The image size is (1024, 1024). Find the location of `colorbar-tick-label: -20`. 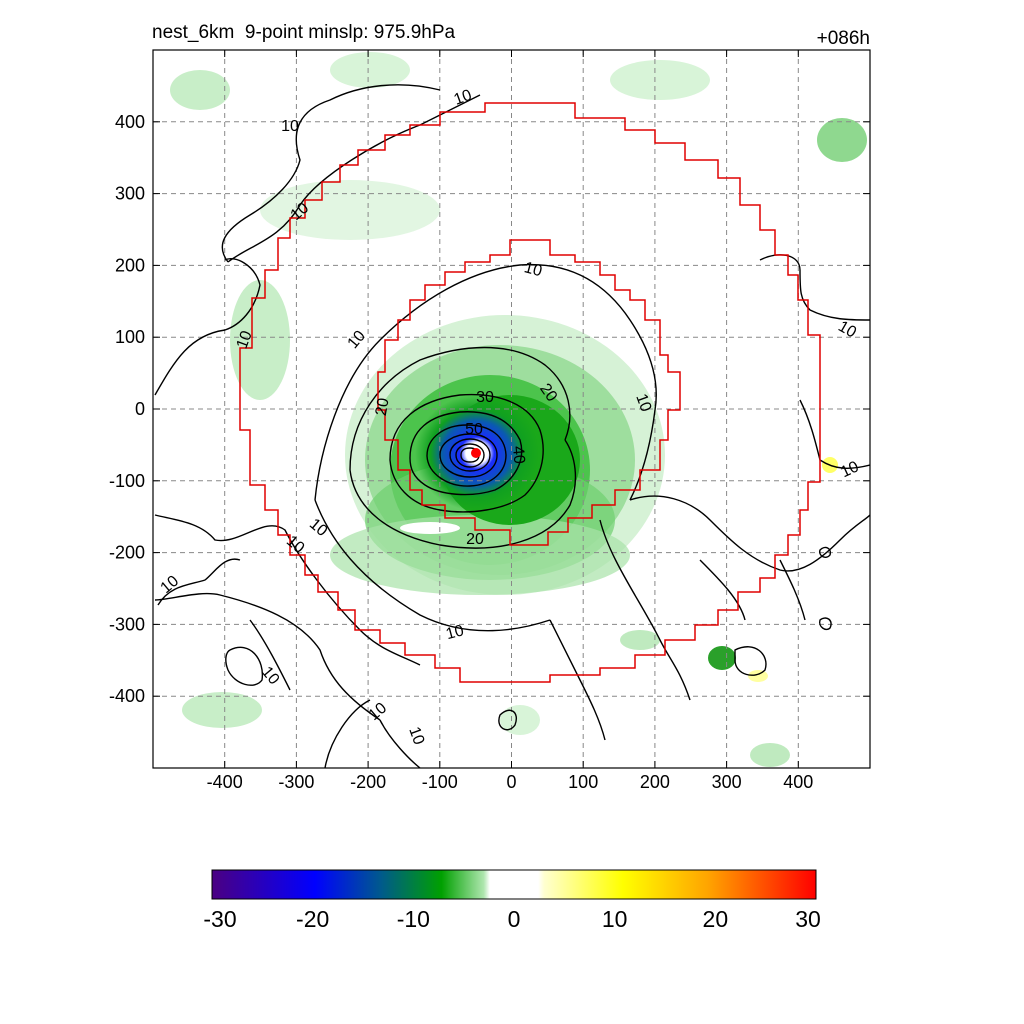

colorbar-tick-label: -20 is located at coordinates (312, 919).